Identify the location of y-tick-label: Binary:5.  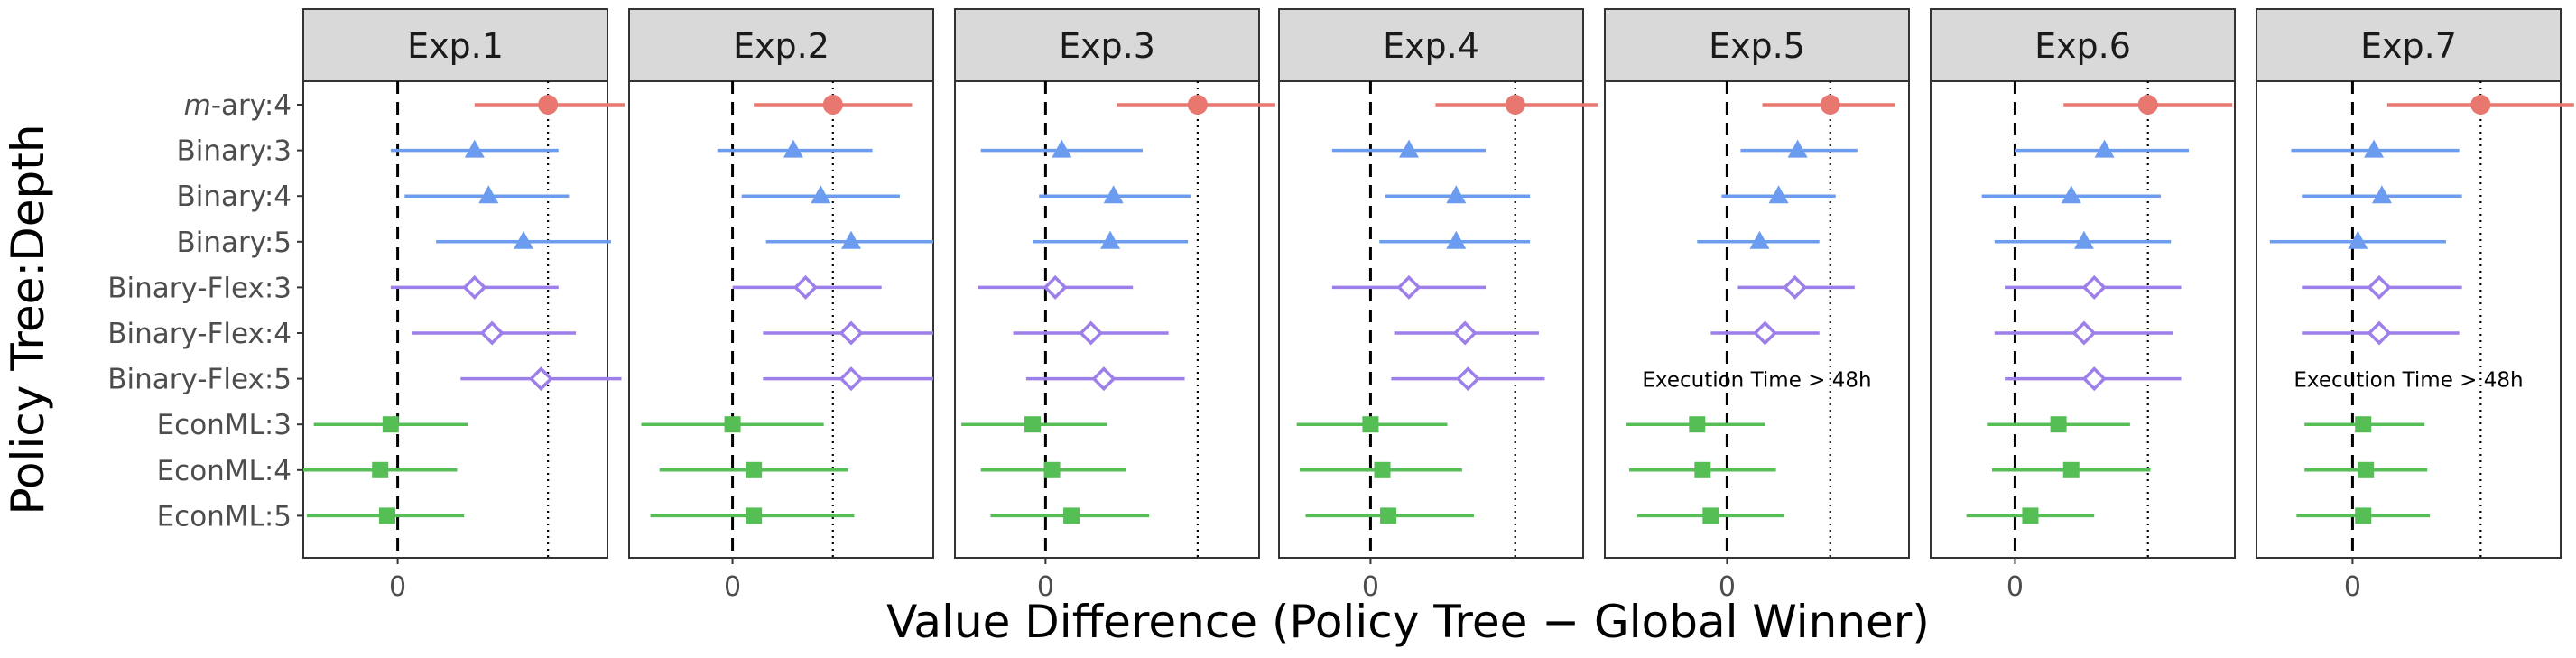
(234, 243).